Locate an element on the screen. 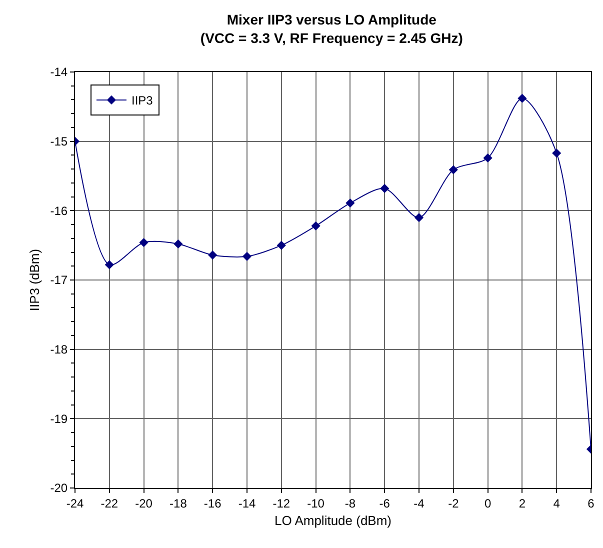 The image size is (603, 548). y-tick-label: -15 is located at coordinates (59, 141).